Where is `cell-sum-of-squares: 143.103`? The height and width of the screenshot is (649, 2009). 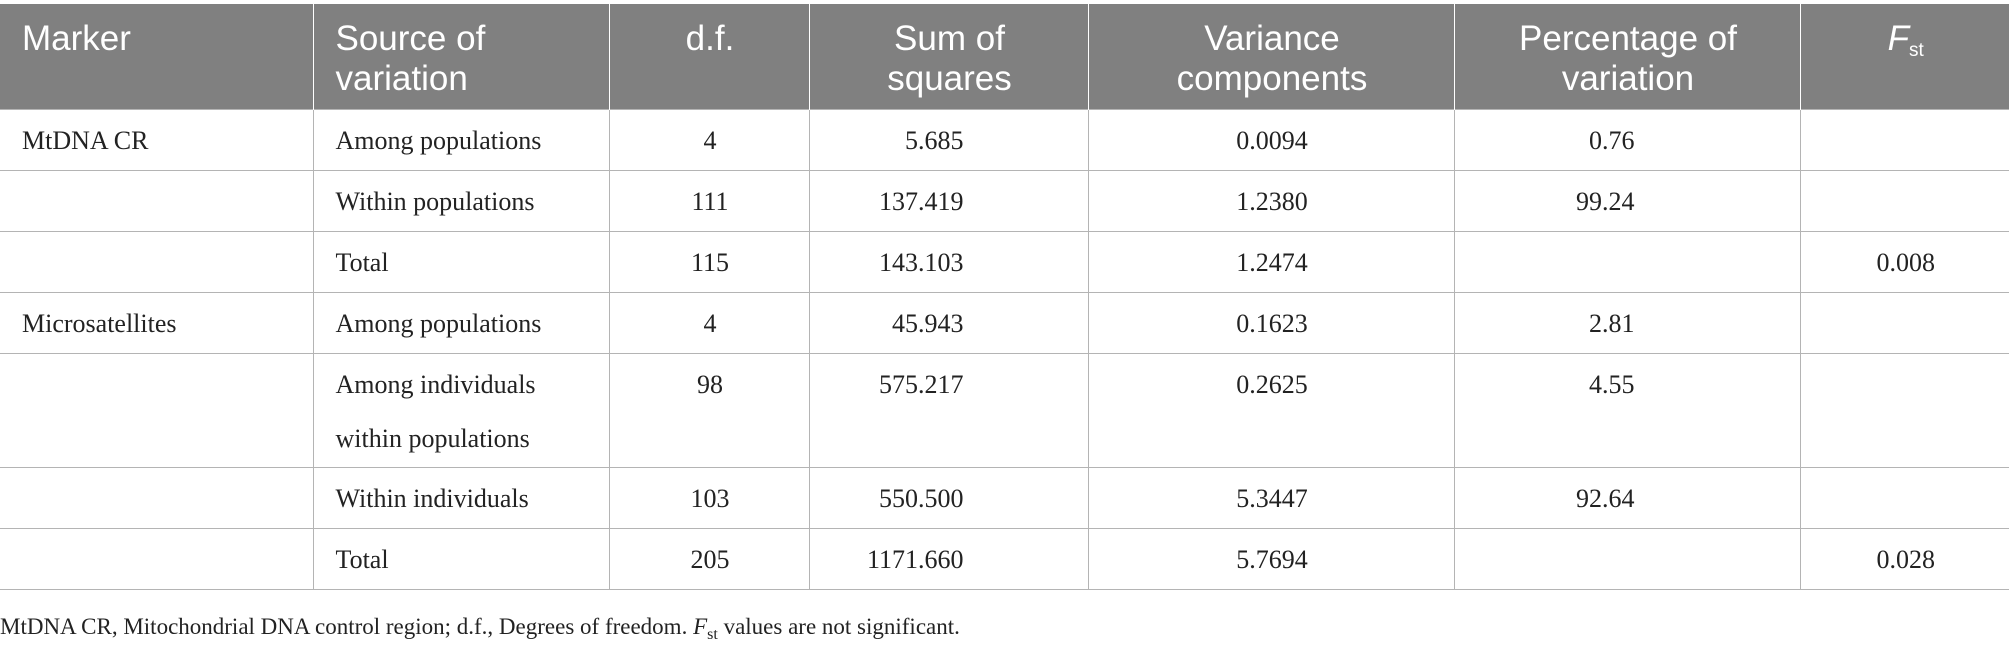
cell-sum-of-squares: 143.103 is located at coordinates (948, 262).